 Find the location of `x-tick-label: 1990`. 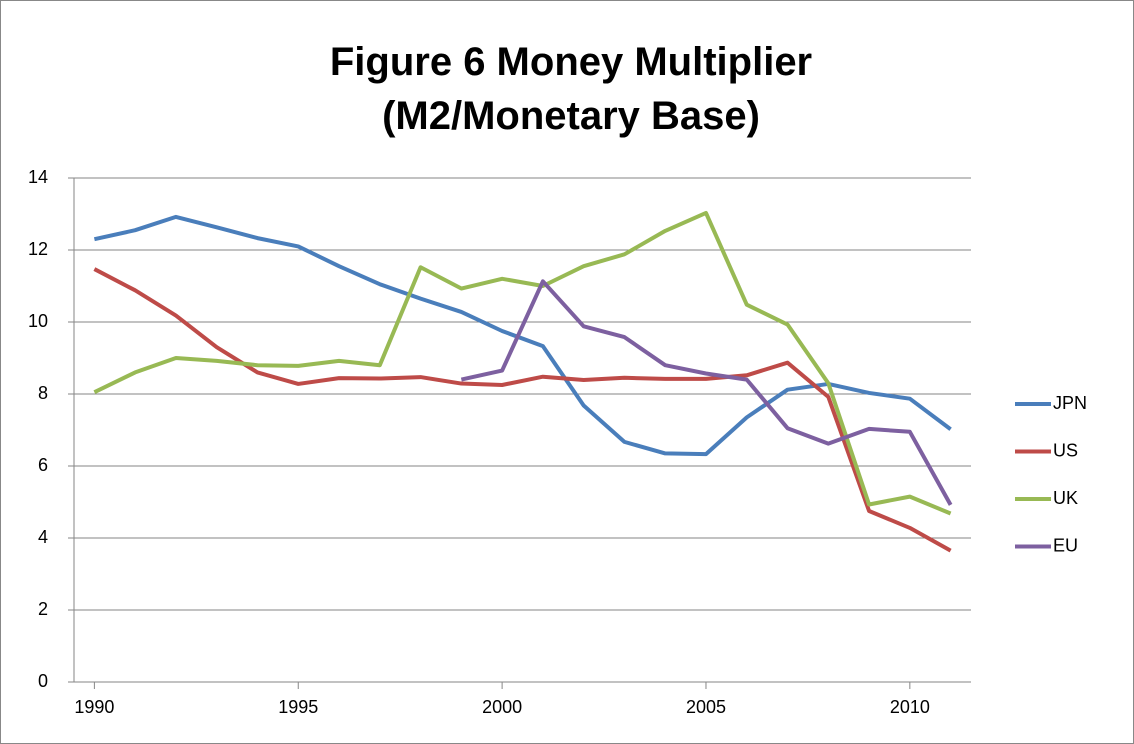

x-tick-label: 1990 is located at coordinates (94, 707).